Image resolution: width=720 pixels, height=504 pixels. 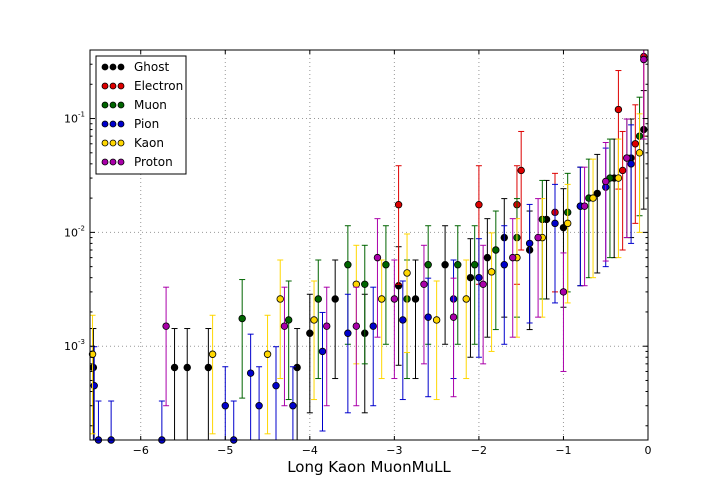 What do you see at coordinates (150, 105) in the screenshot?
I see `legend-label: Muon` at bounding box center [150, 105].